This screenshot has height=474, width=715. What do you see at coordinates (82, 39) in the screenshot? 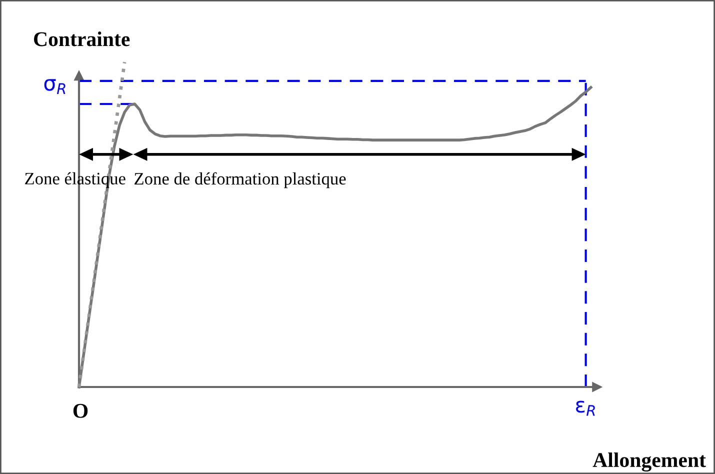
I see `y-axis-title: Contrainte` at bounding box center [82, 39].